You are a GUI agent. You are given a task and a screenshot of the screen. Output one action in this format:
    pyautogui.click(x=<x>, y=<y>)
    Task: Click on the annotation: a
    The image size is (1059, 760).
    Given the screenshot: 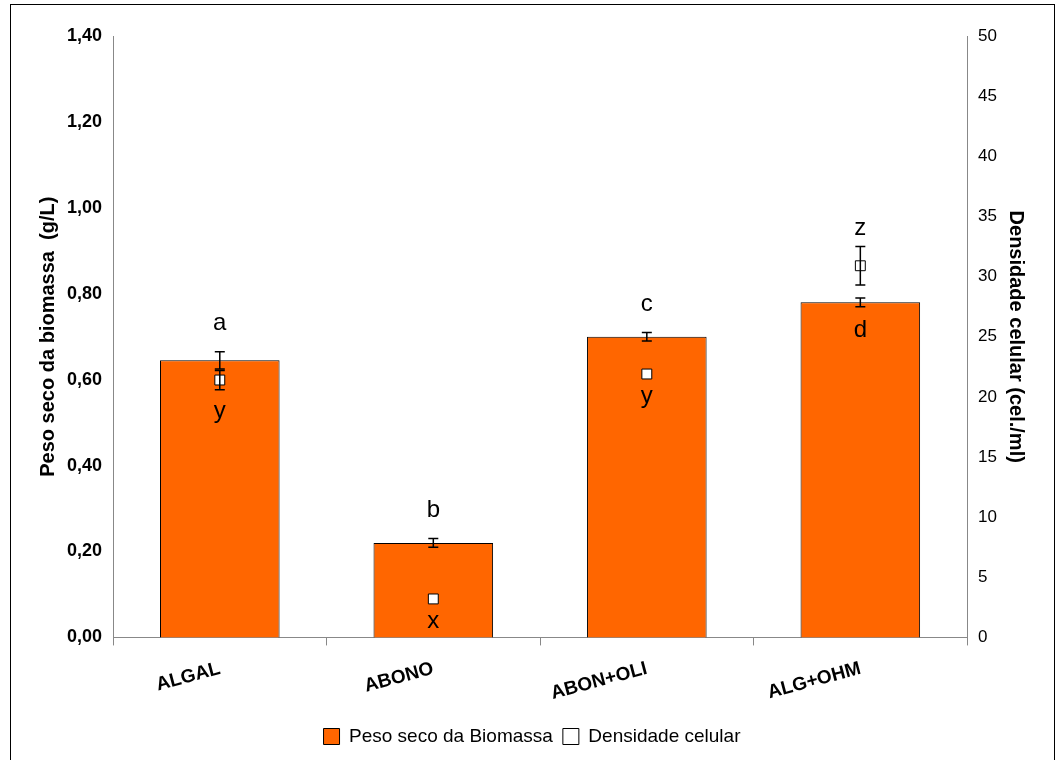 What is the action you would take?
    pyautogui.click(x=220, y=322)
    